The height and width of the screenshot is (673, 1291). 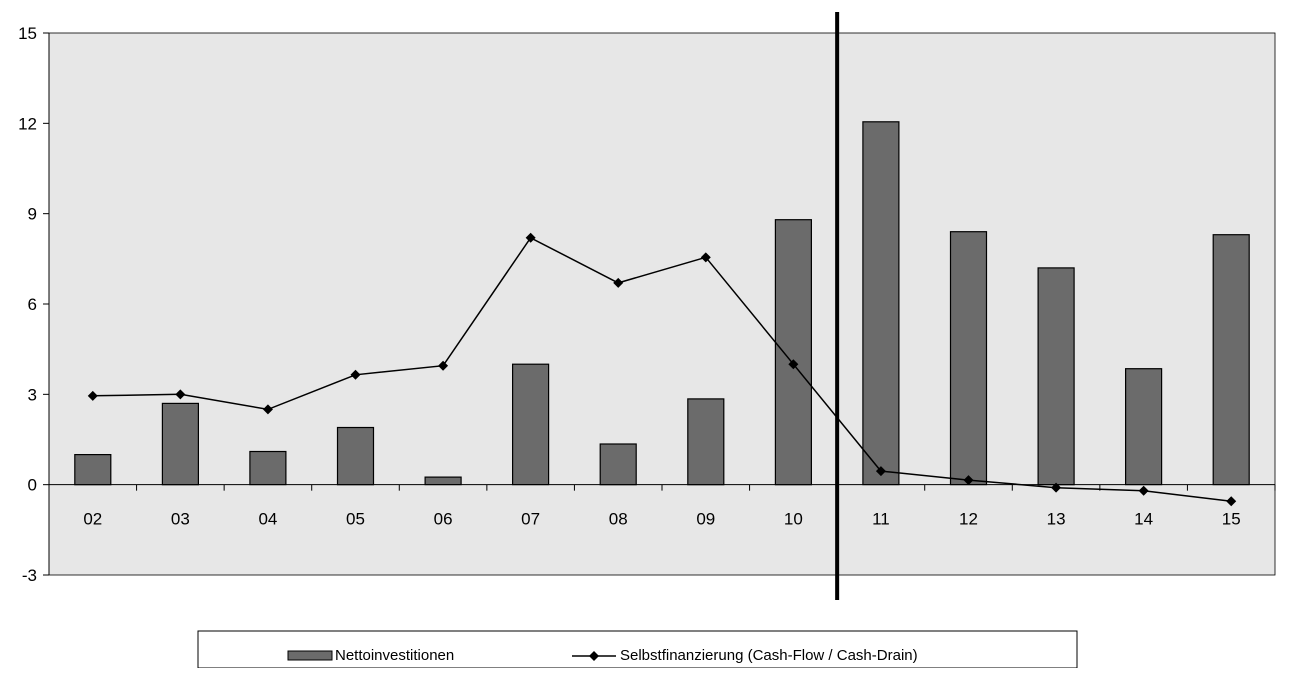 I want to click on x-tick-label: 13, so click(x=1056, y=519).